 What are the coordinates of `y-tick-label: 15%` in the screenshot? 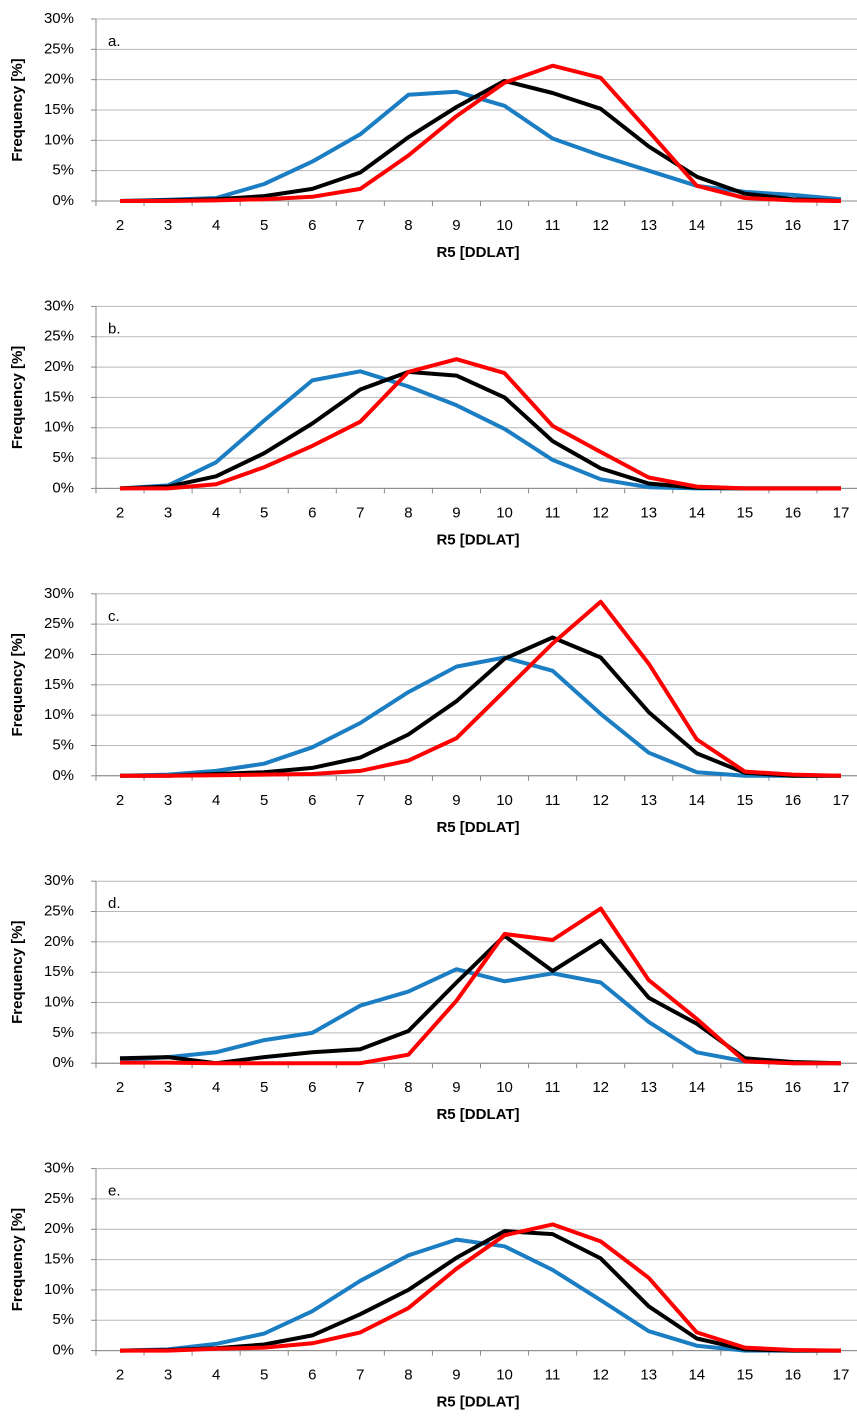 It's located at (59, 396).